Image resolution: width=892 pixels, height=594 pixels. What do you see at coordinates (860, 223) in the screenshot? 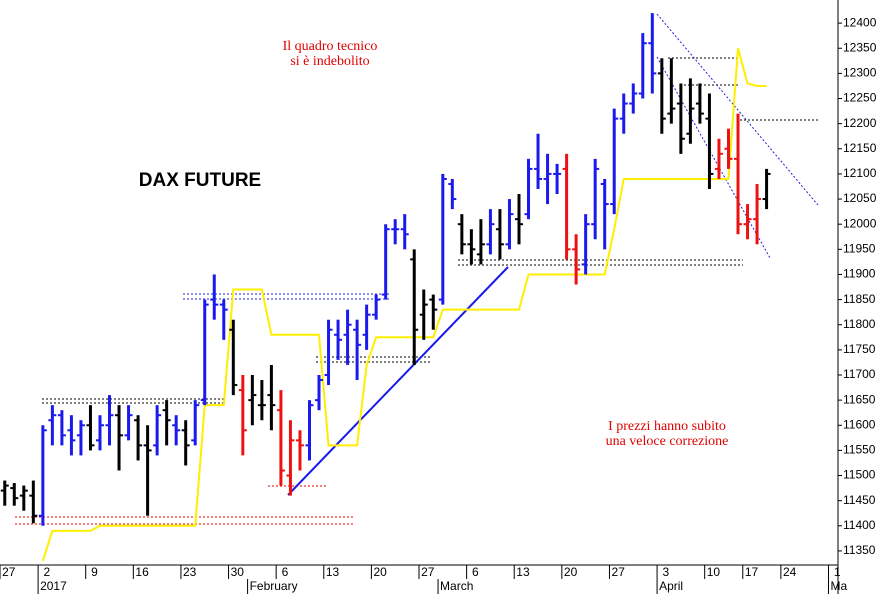
I see `y-tick-label: 12000` at bounding box center [860, 223].